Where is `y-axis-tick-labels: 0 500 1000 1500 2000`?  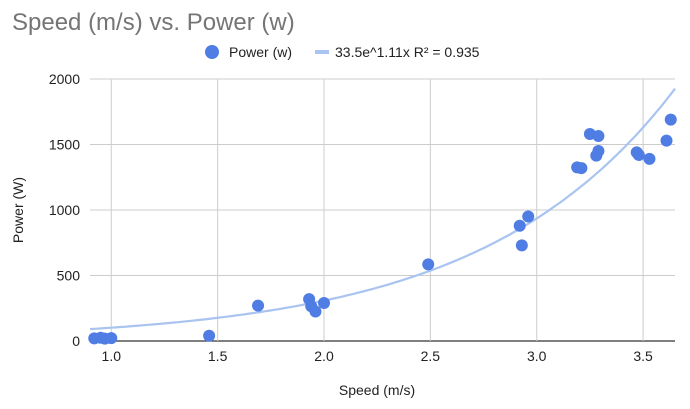
y-axis-tick-labels: 0 500 1000 1500 2000 is located at coordinates (64, 210).